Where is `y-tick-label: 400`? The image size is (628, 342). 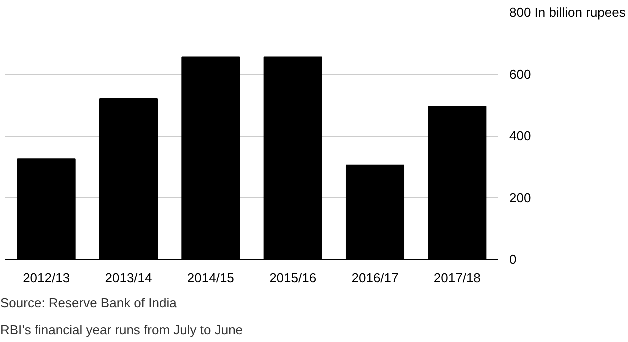
y-tick-label: 400 is located at coordinates (521, 136).